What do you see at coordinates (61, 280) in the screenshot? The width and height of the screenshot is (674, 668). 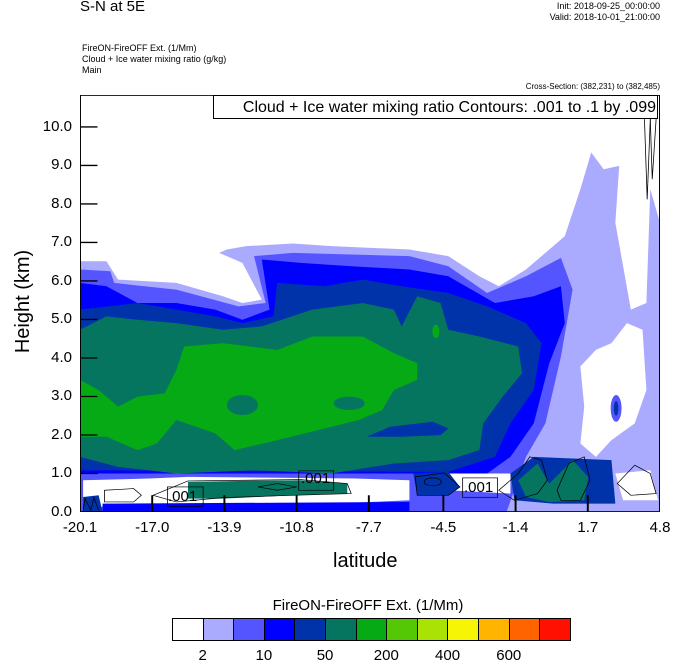 I see `y-tick-label: 6.0` at bounding box center [61, 280].